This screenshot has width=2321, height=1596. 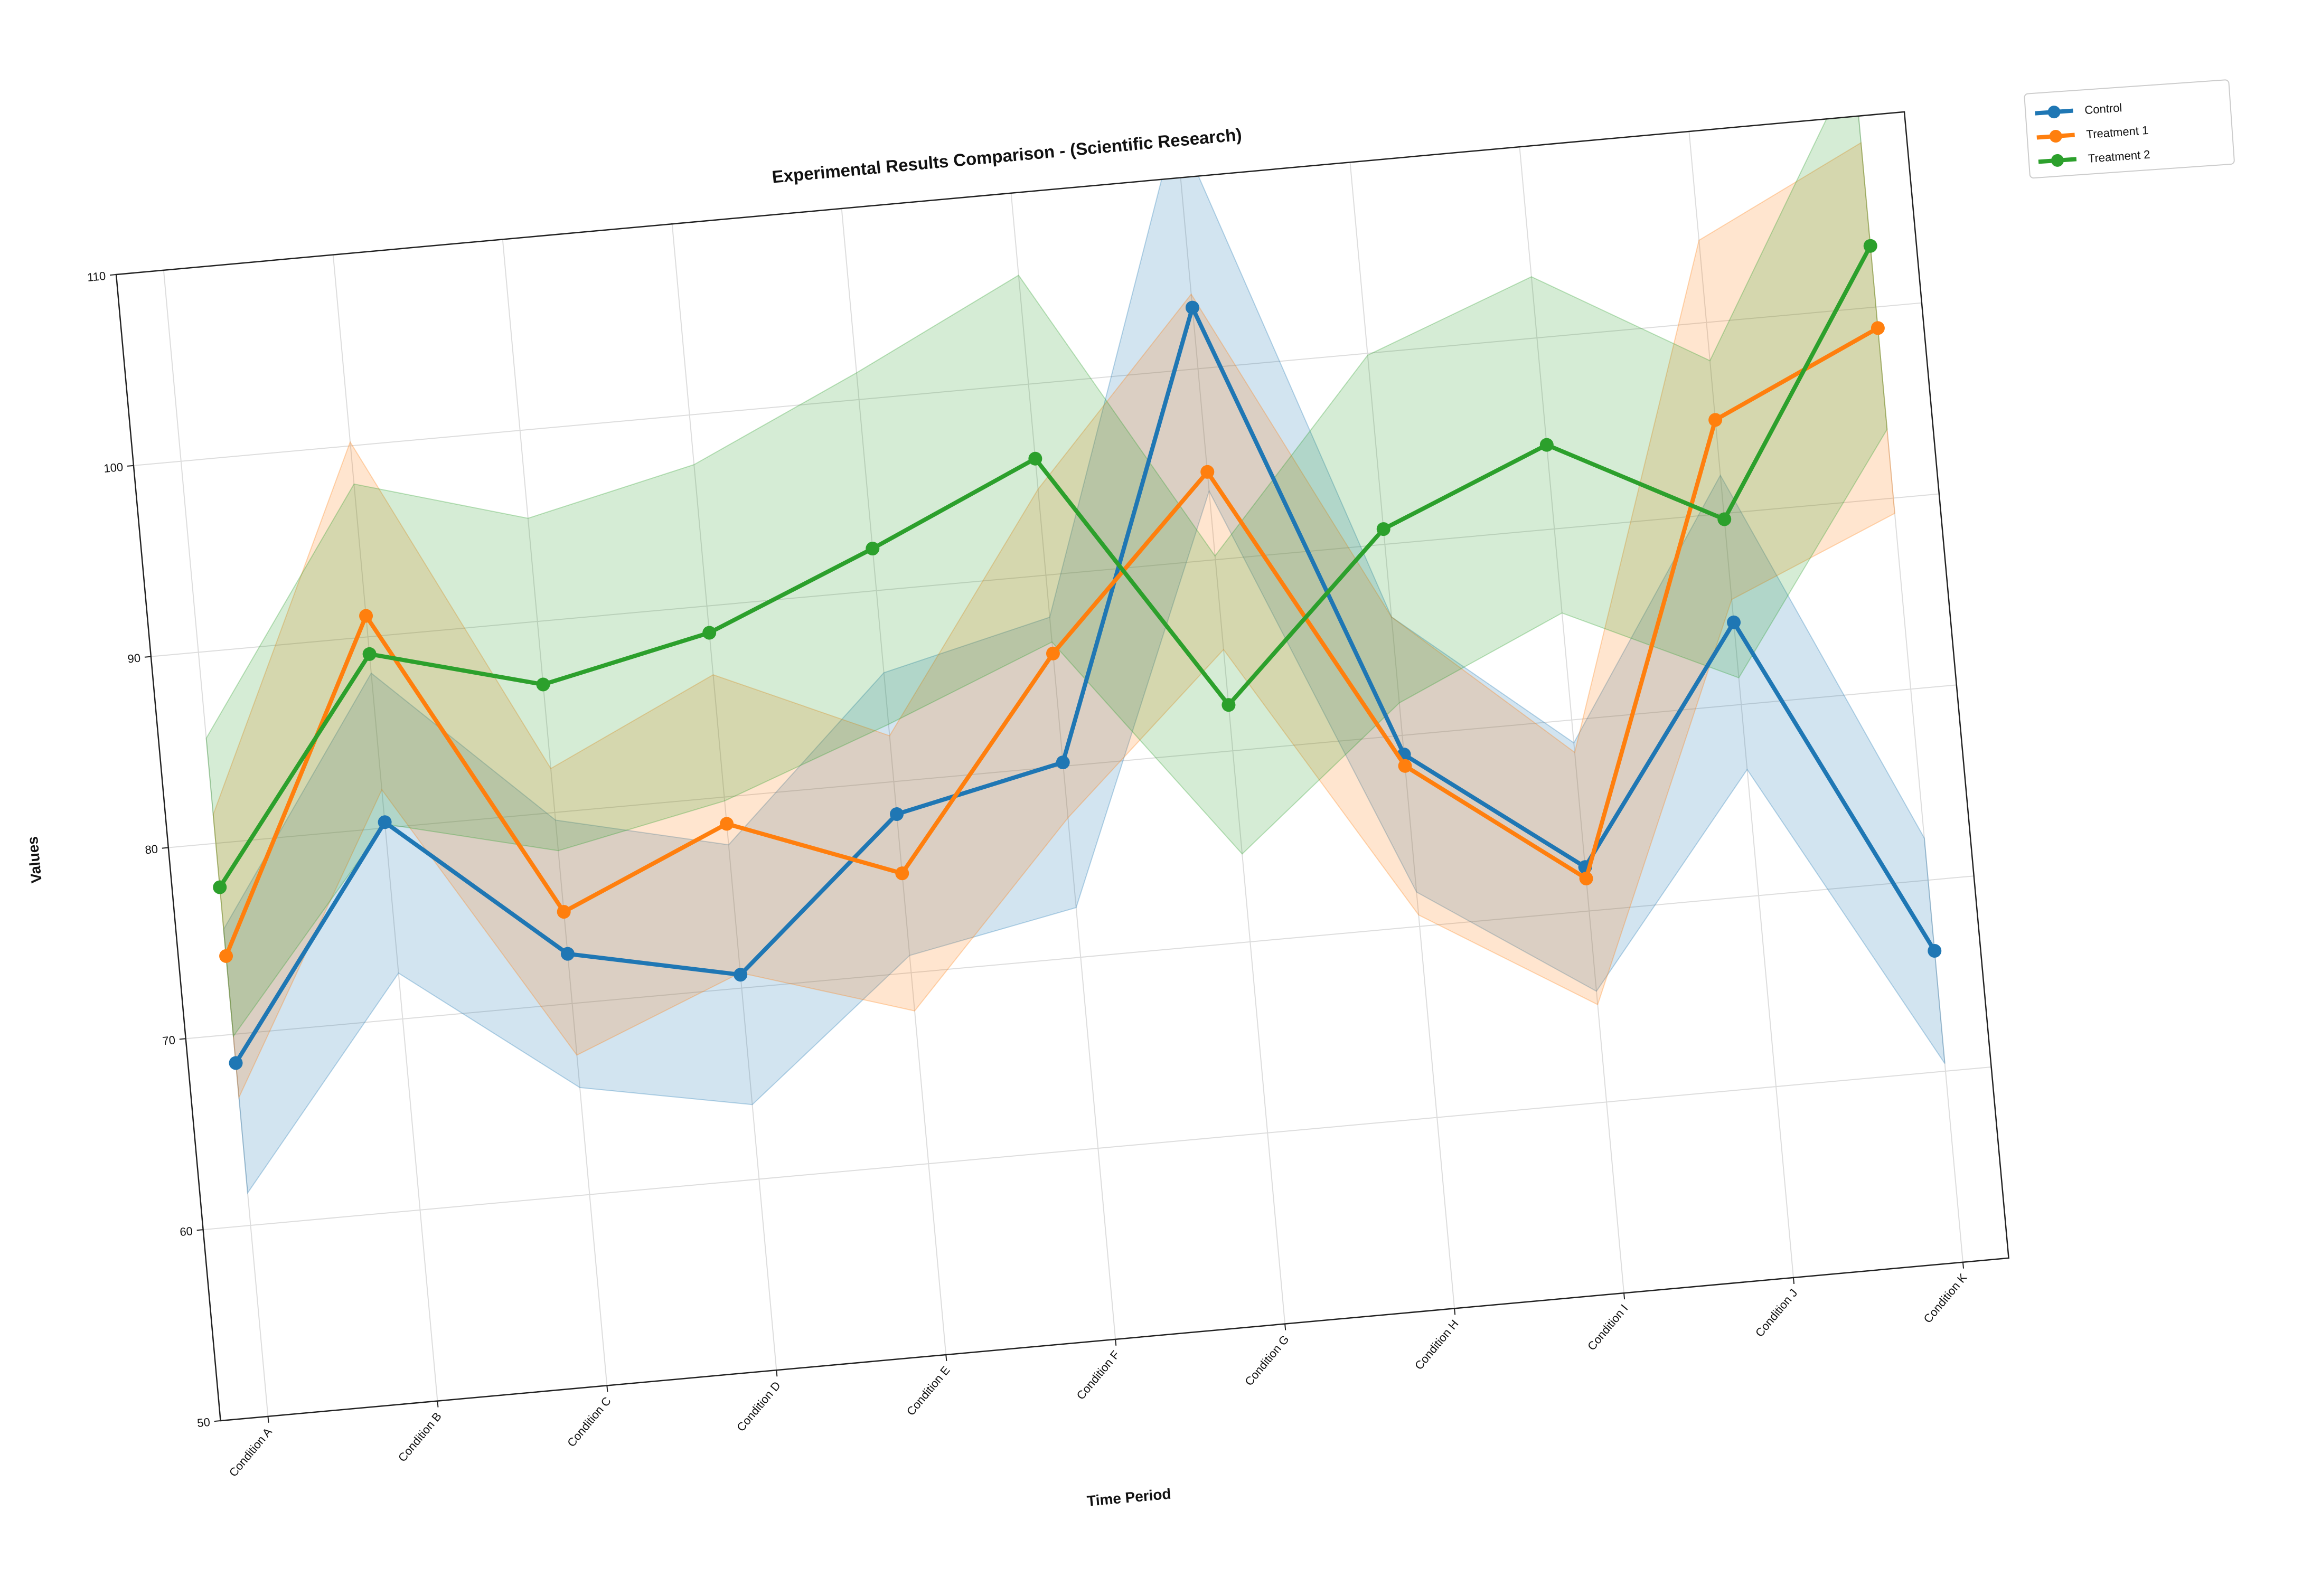 What do you see at coordinates (151, 849) in the screenshot?
I see `y-tick-label: 80` at bounding box center [151, 849].